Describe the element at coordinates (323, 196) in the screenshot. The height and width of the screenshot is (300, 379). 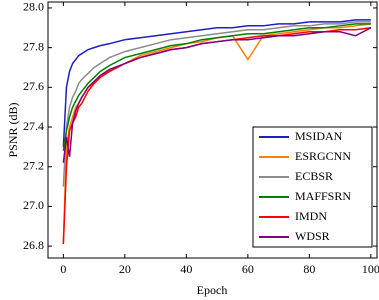
I see `legend-label: MAFFSRN` at that location.